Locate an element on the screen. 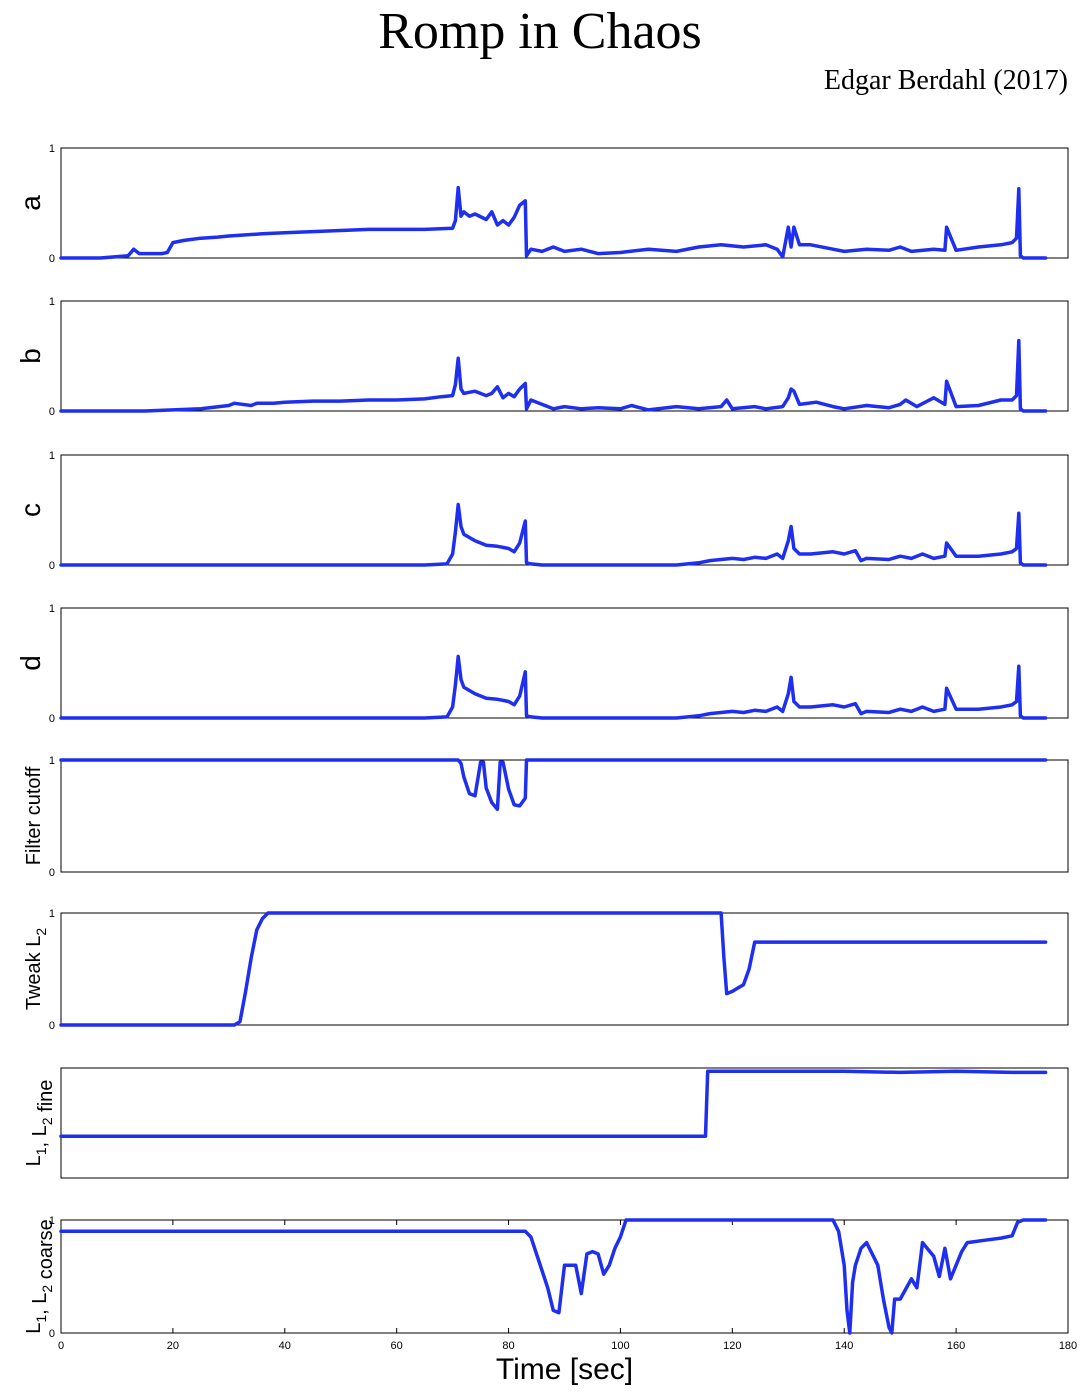  panel-filter-cutoff: 0 1 Filter cutoff is located at coordinates (546, 817).